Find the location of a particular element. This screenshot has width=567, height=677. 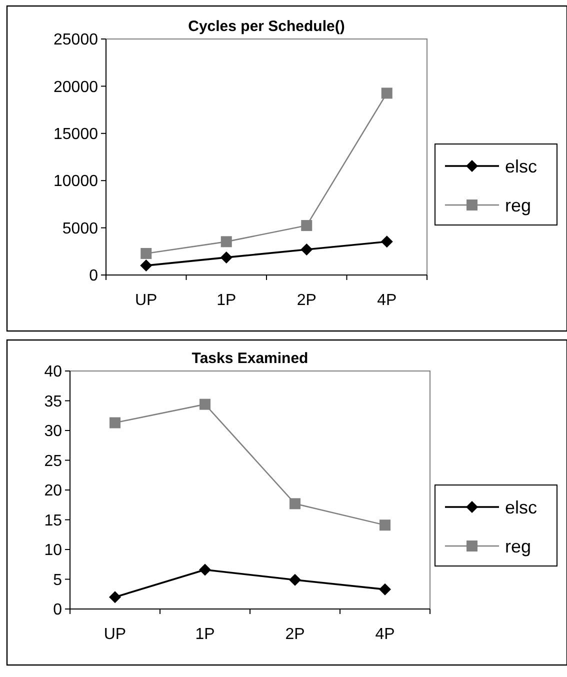

y-tick-label: 5 is located at coordinates (57, 580).